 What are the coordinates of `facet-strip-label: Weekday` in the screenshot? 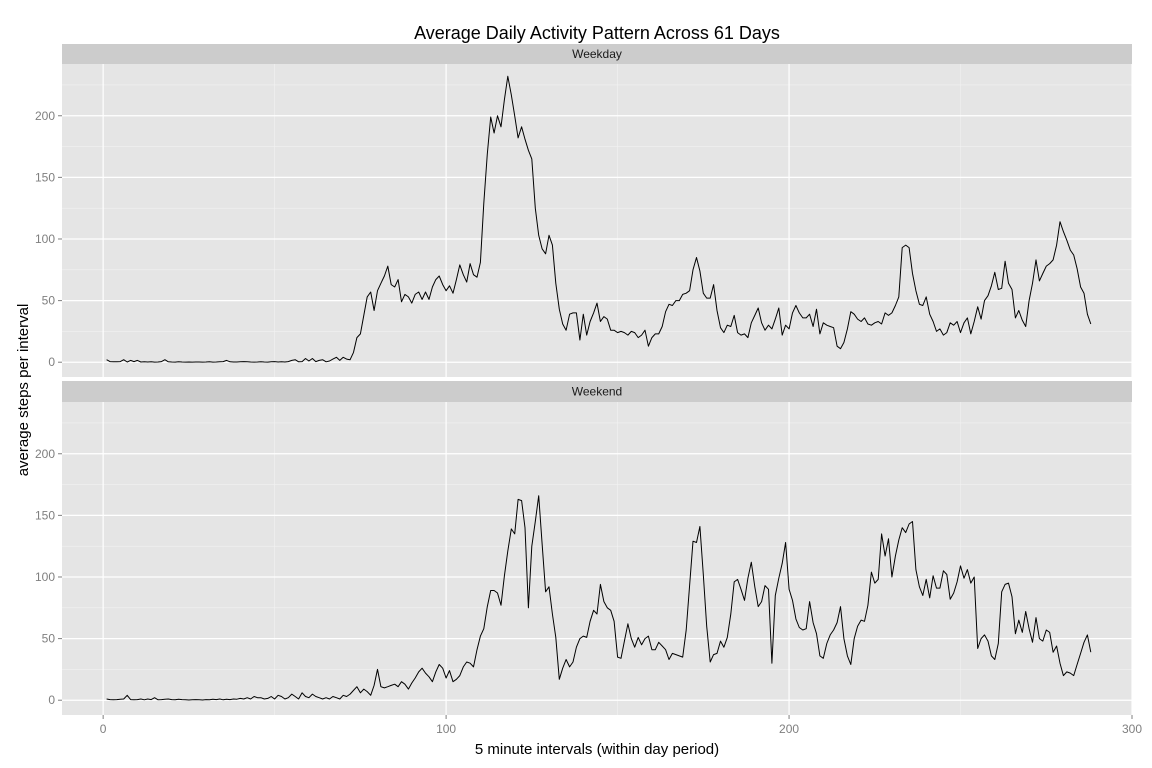 It's located at (597, 54).